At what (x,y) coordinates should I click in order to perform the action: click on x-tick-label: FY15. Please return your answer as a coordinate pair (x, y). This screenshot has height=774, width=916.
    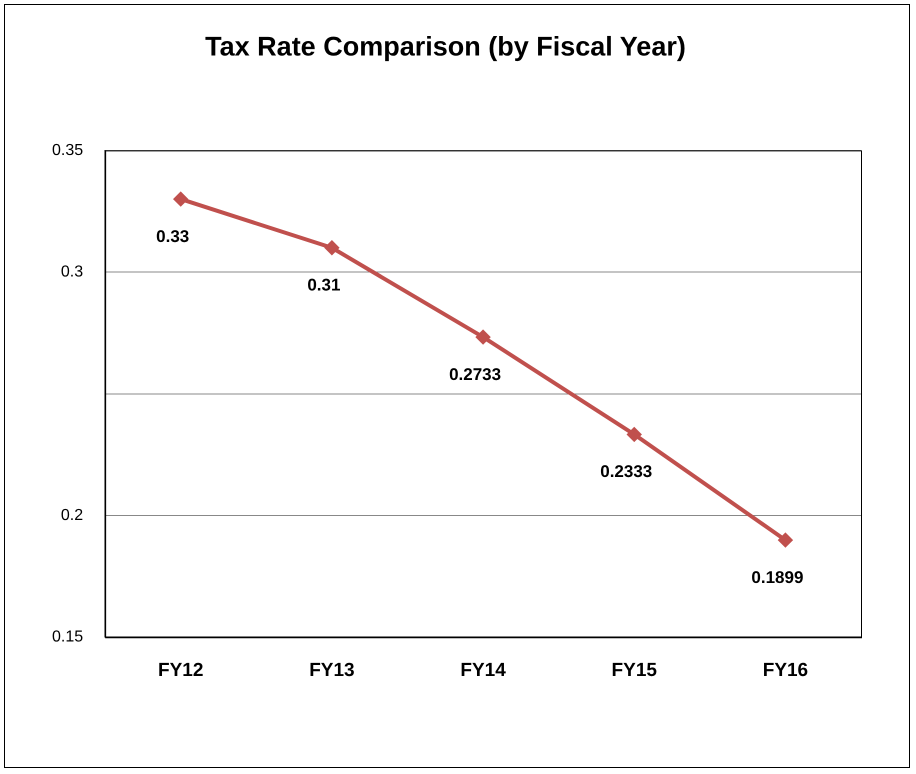
    Looking at the image, I should click on (635, 670).